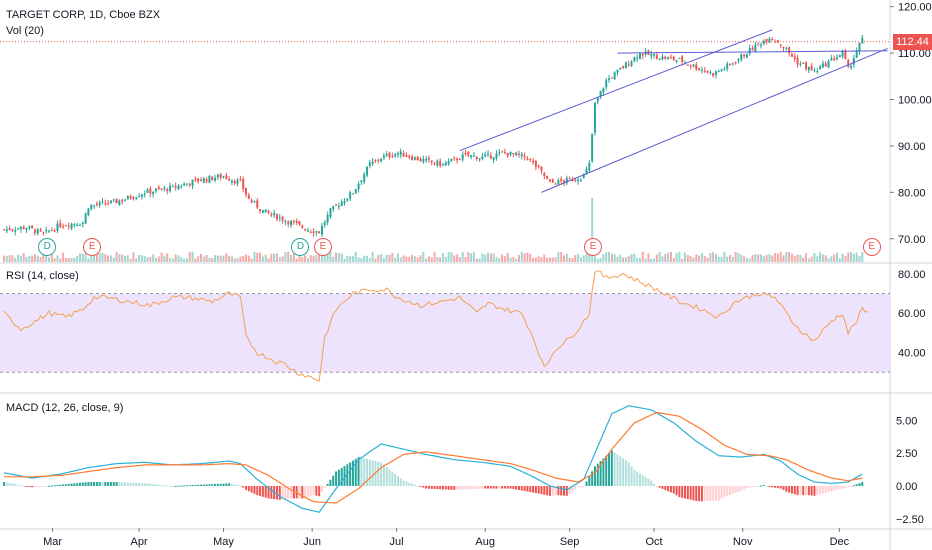 This screenshot has height=550, width=932. I want to click on macd-axis: −2.50 0.00 2.50 5.00, so click(910, 470).